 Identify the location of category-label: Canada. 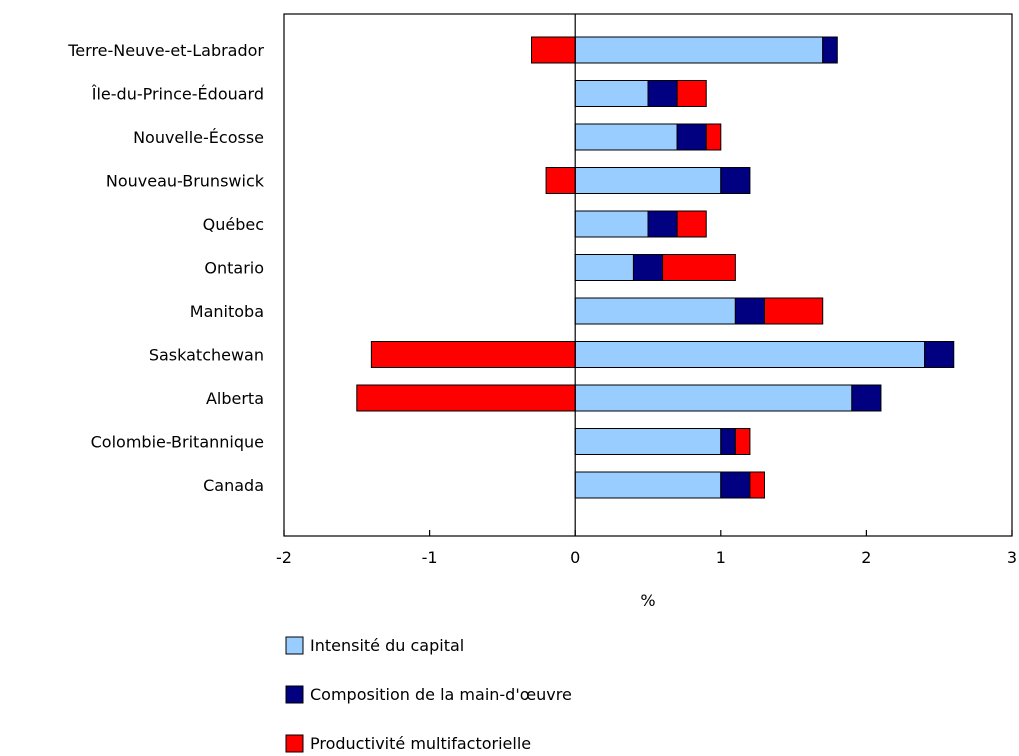
(233, 485).